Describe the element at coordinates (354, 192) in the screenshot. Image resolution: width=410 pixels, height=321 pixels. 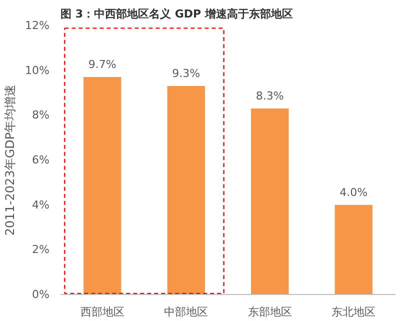
I see `data-label: 4.0%` at that location.